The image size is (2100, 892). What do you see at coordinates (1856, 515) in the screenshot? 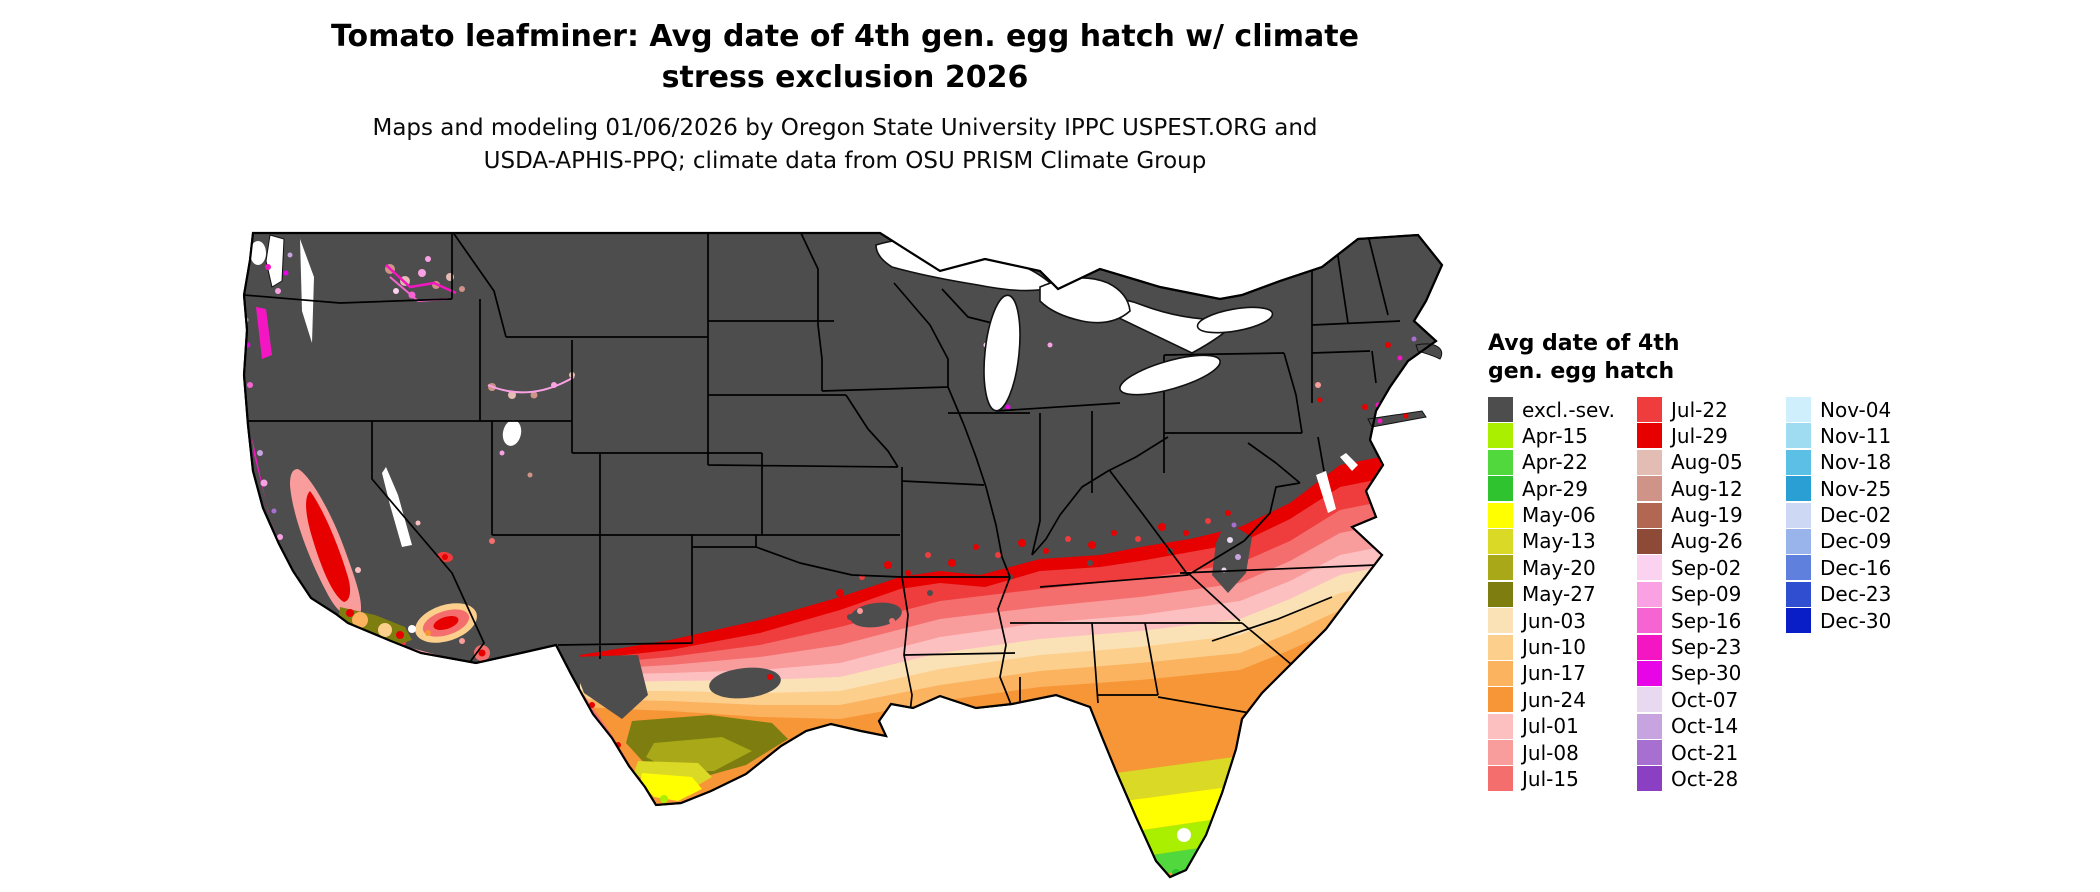
I see `legend-entry-label: Dec-02` at bounding box center [1856, 515].